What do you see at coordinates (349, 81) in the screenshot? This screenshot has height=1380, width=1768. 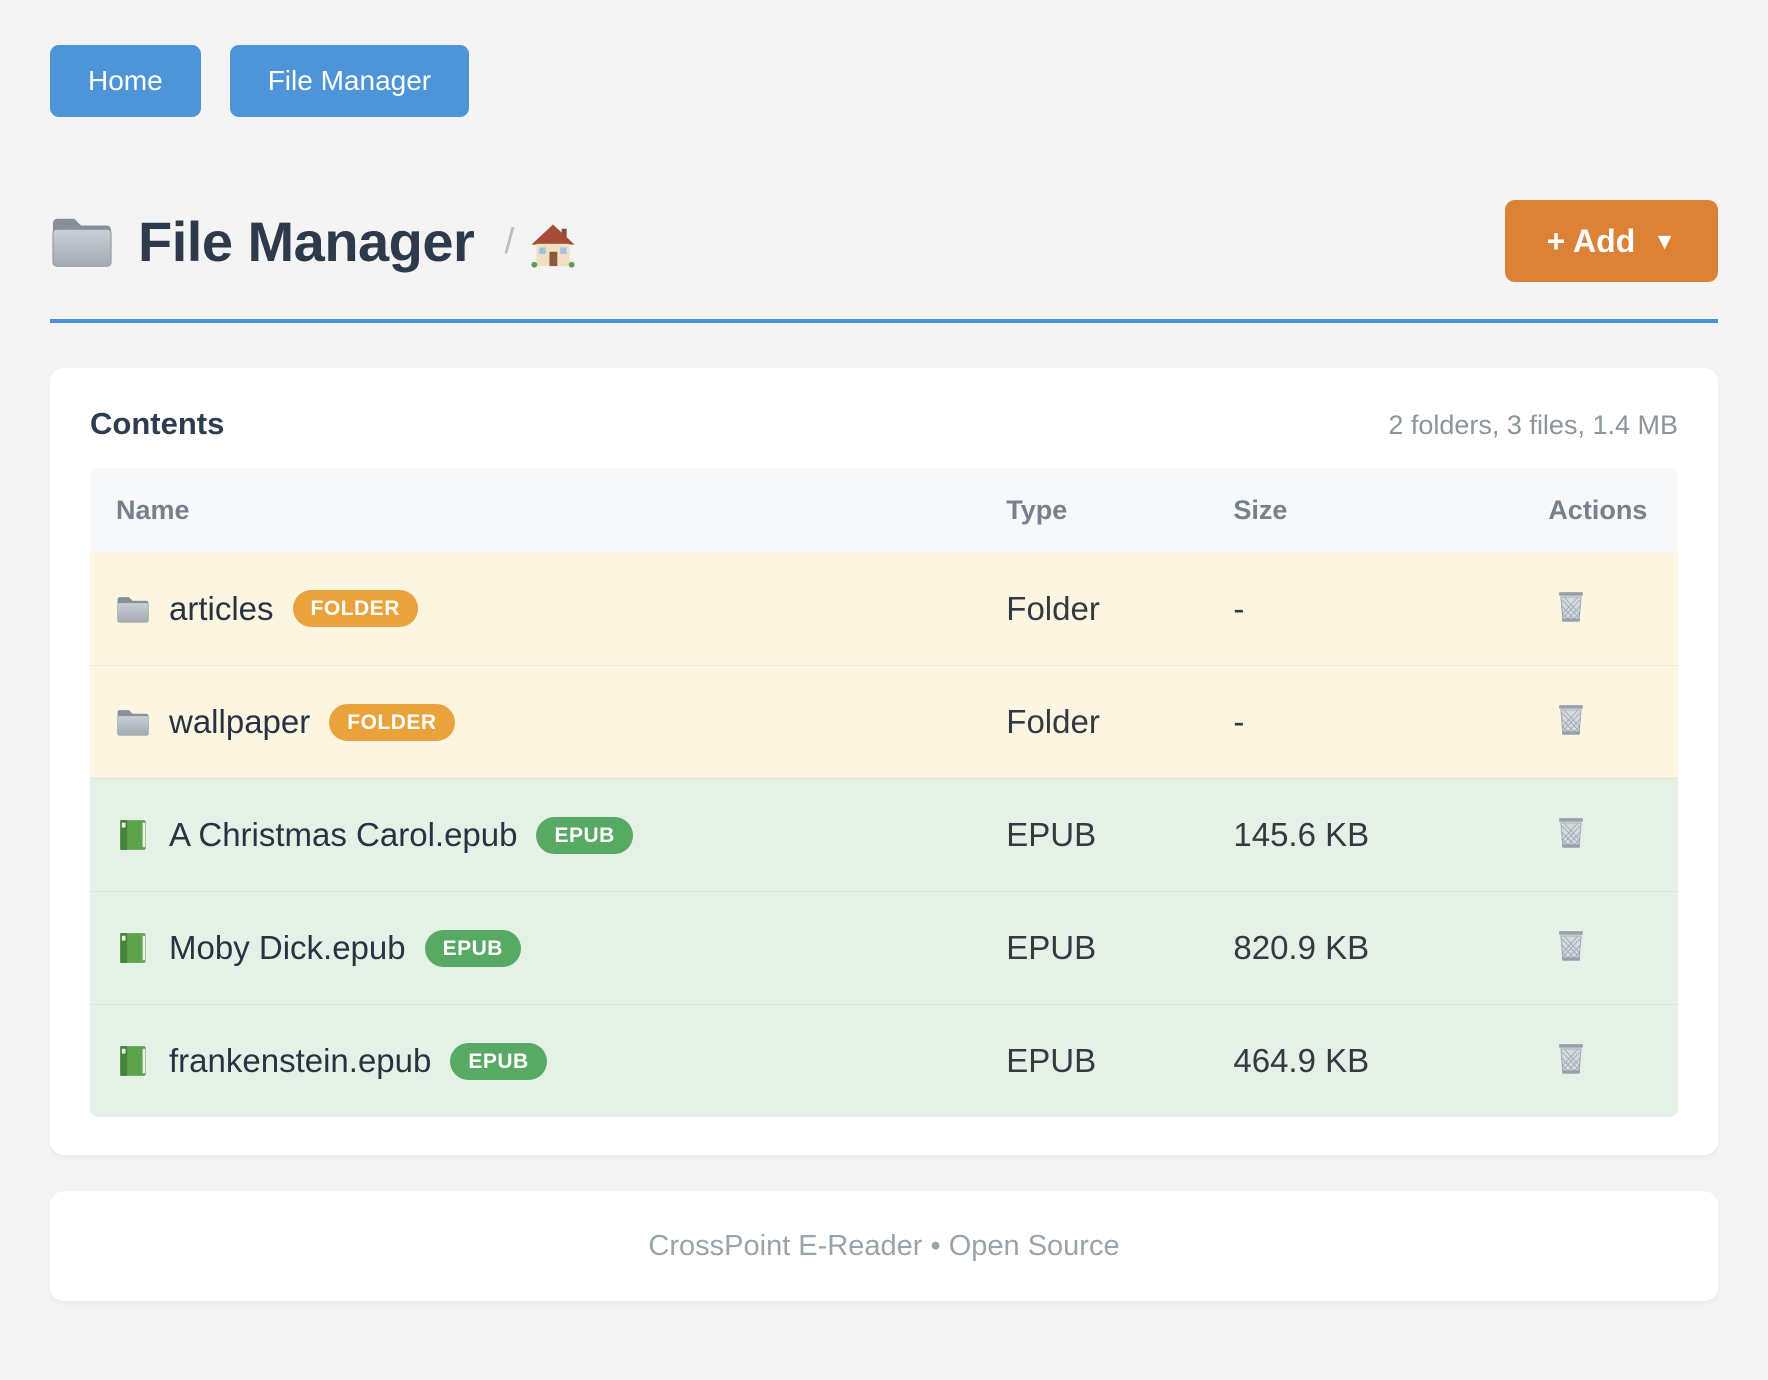 I see `nav-file-manager-button: File Manager` at bounding box center [349, 81].